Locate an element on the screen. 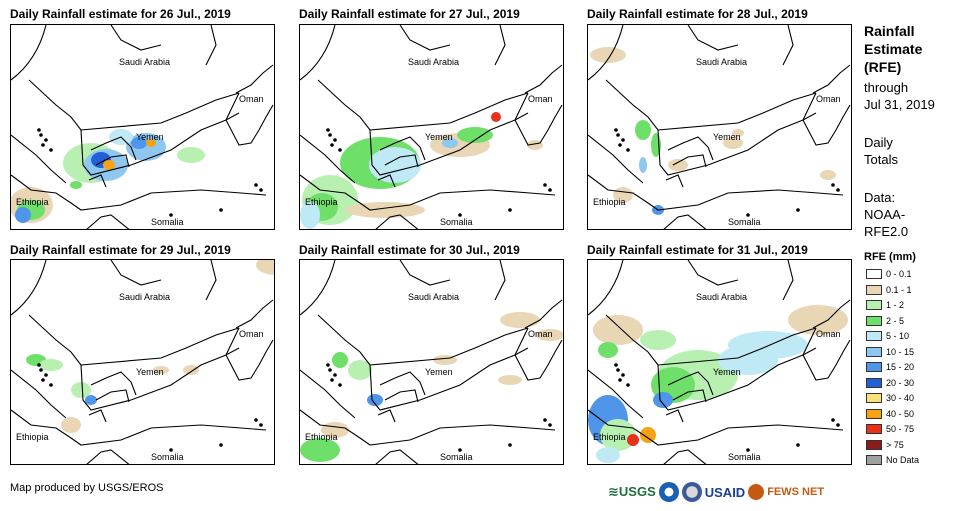  usaid-logo: USAID is located at coordinates (725, 492).